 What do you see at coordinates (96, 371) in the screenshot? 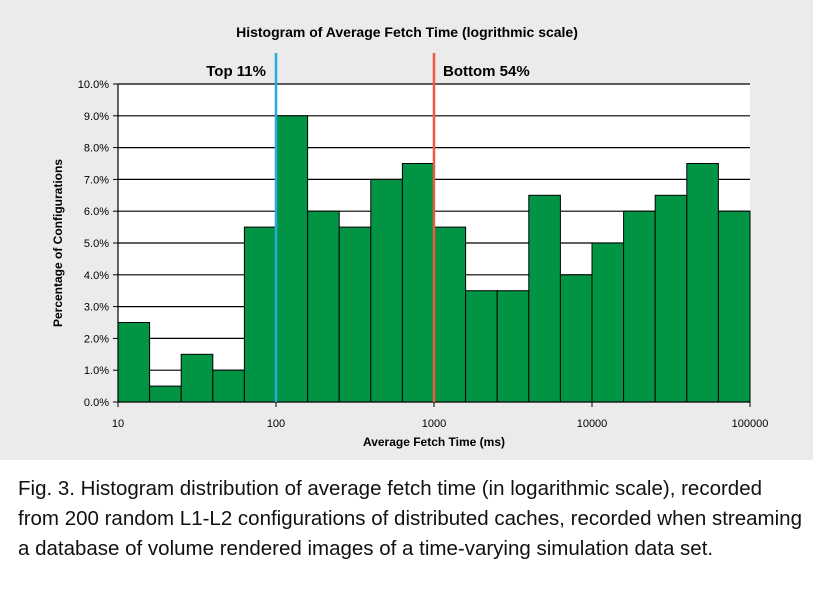
I see `y-tick-label: 1.0%` at bounding box center [96, 371].